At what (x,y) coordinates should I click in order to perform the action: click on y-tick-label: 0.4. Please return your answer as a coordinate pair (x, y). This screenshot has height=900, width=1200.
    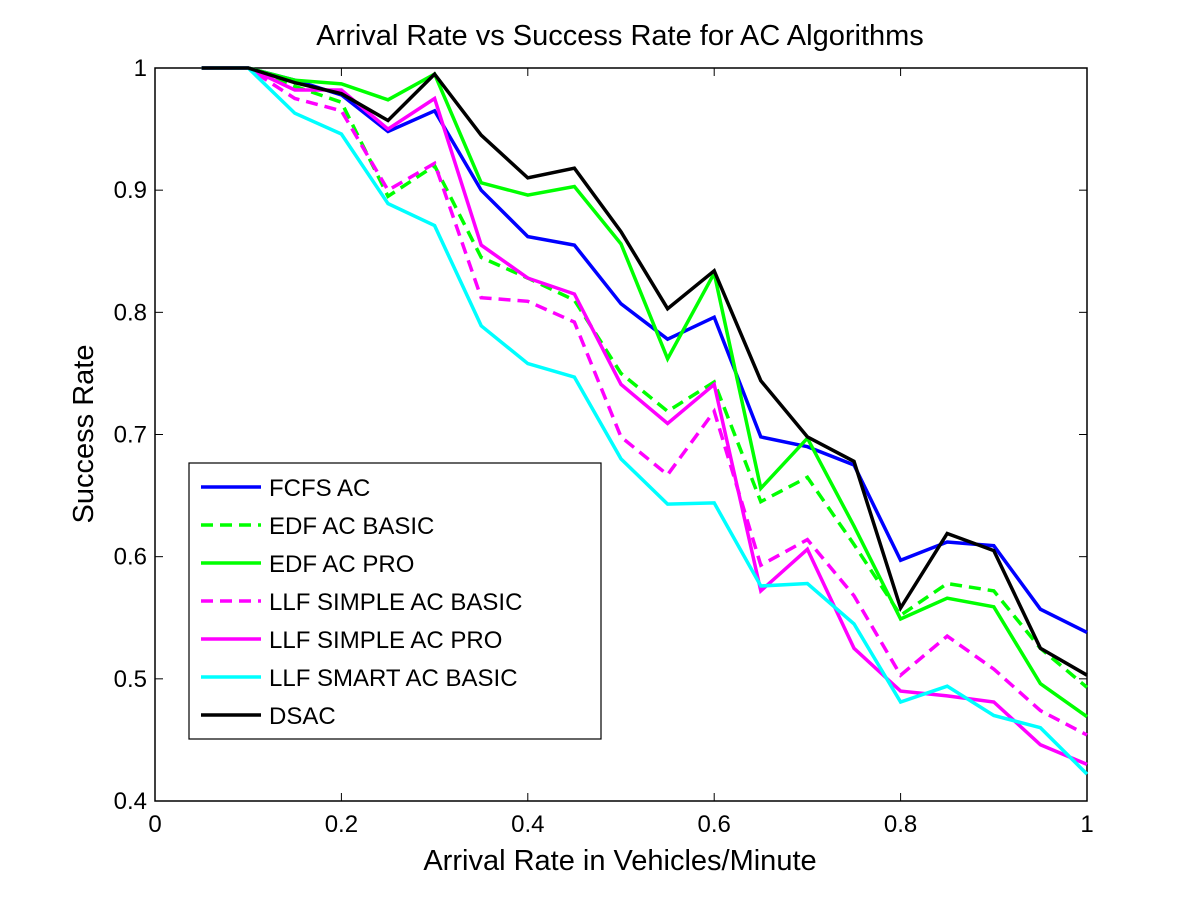
    Looking at the image, I should click on (130, 801).